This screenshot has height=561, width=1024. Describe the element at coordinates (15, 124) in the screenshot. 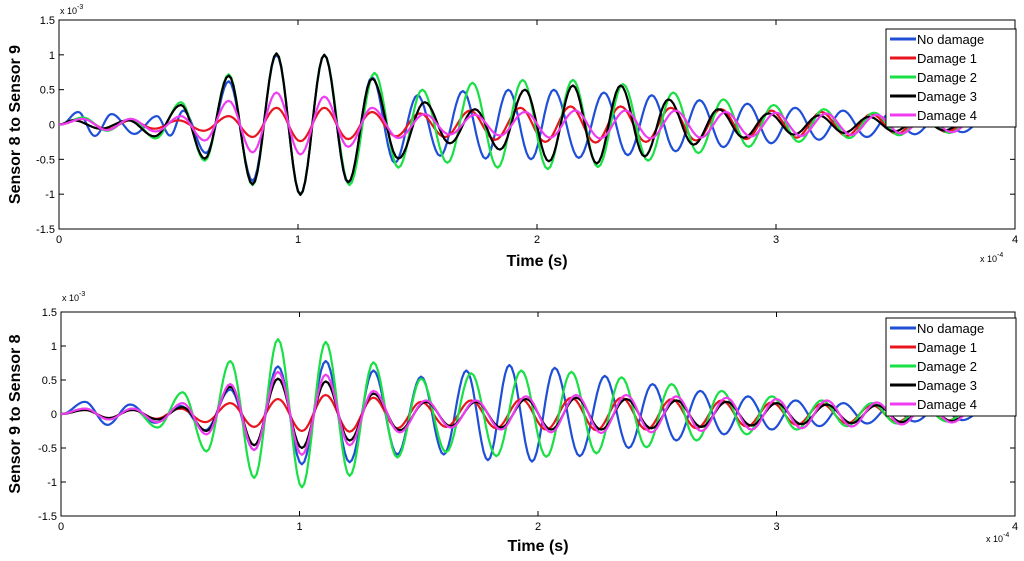

I see `y-axis-label: Sensor 8 to Sensor 9` at that location.